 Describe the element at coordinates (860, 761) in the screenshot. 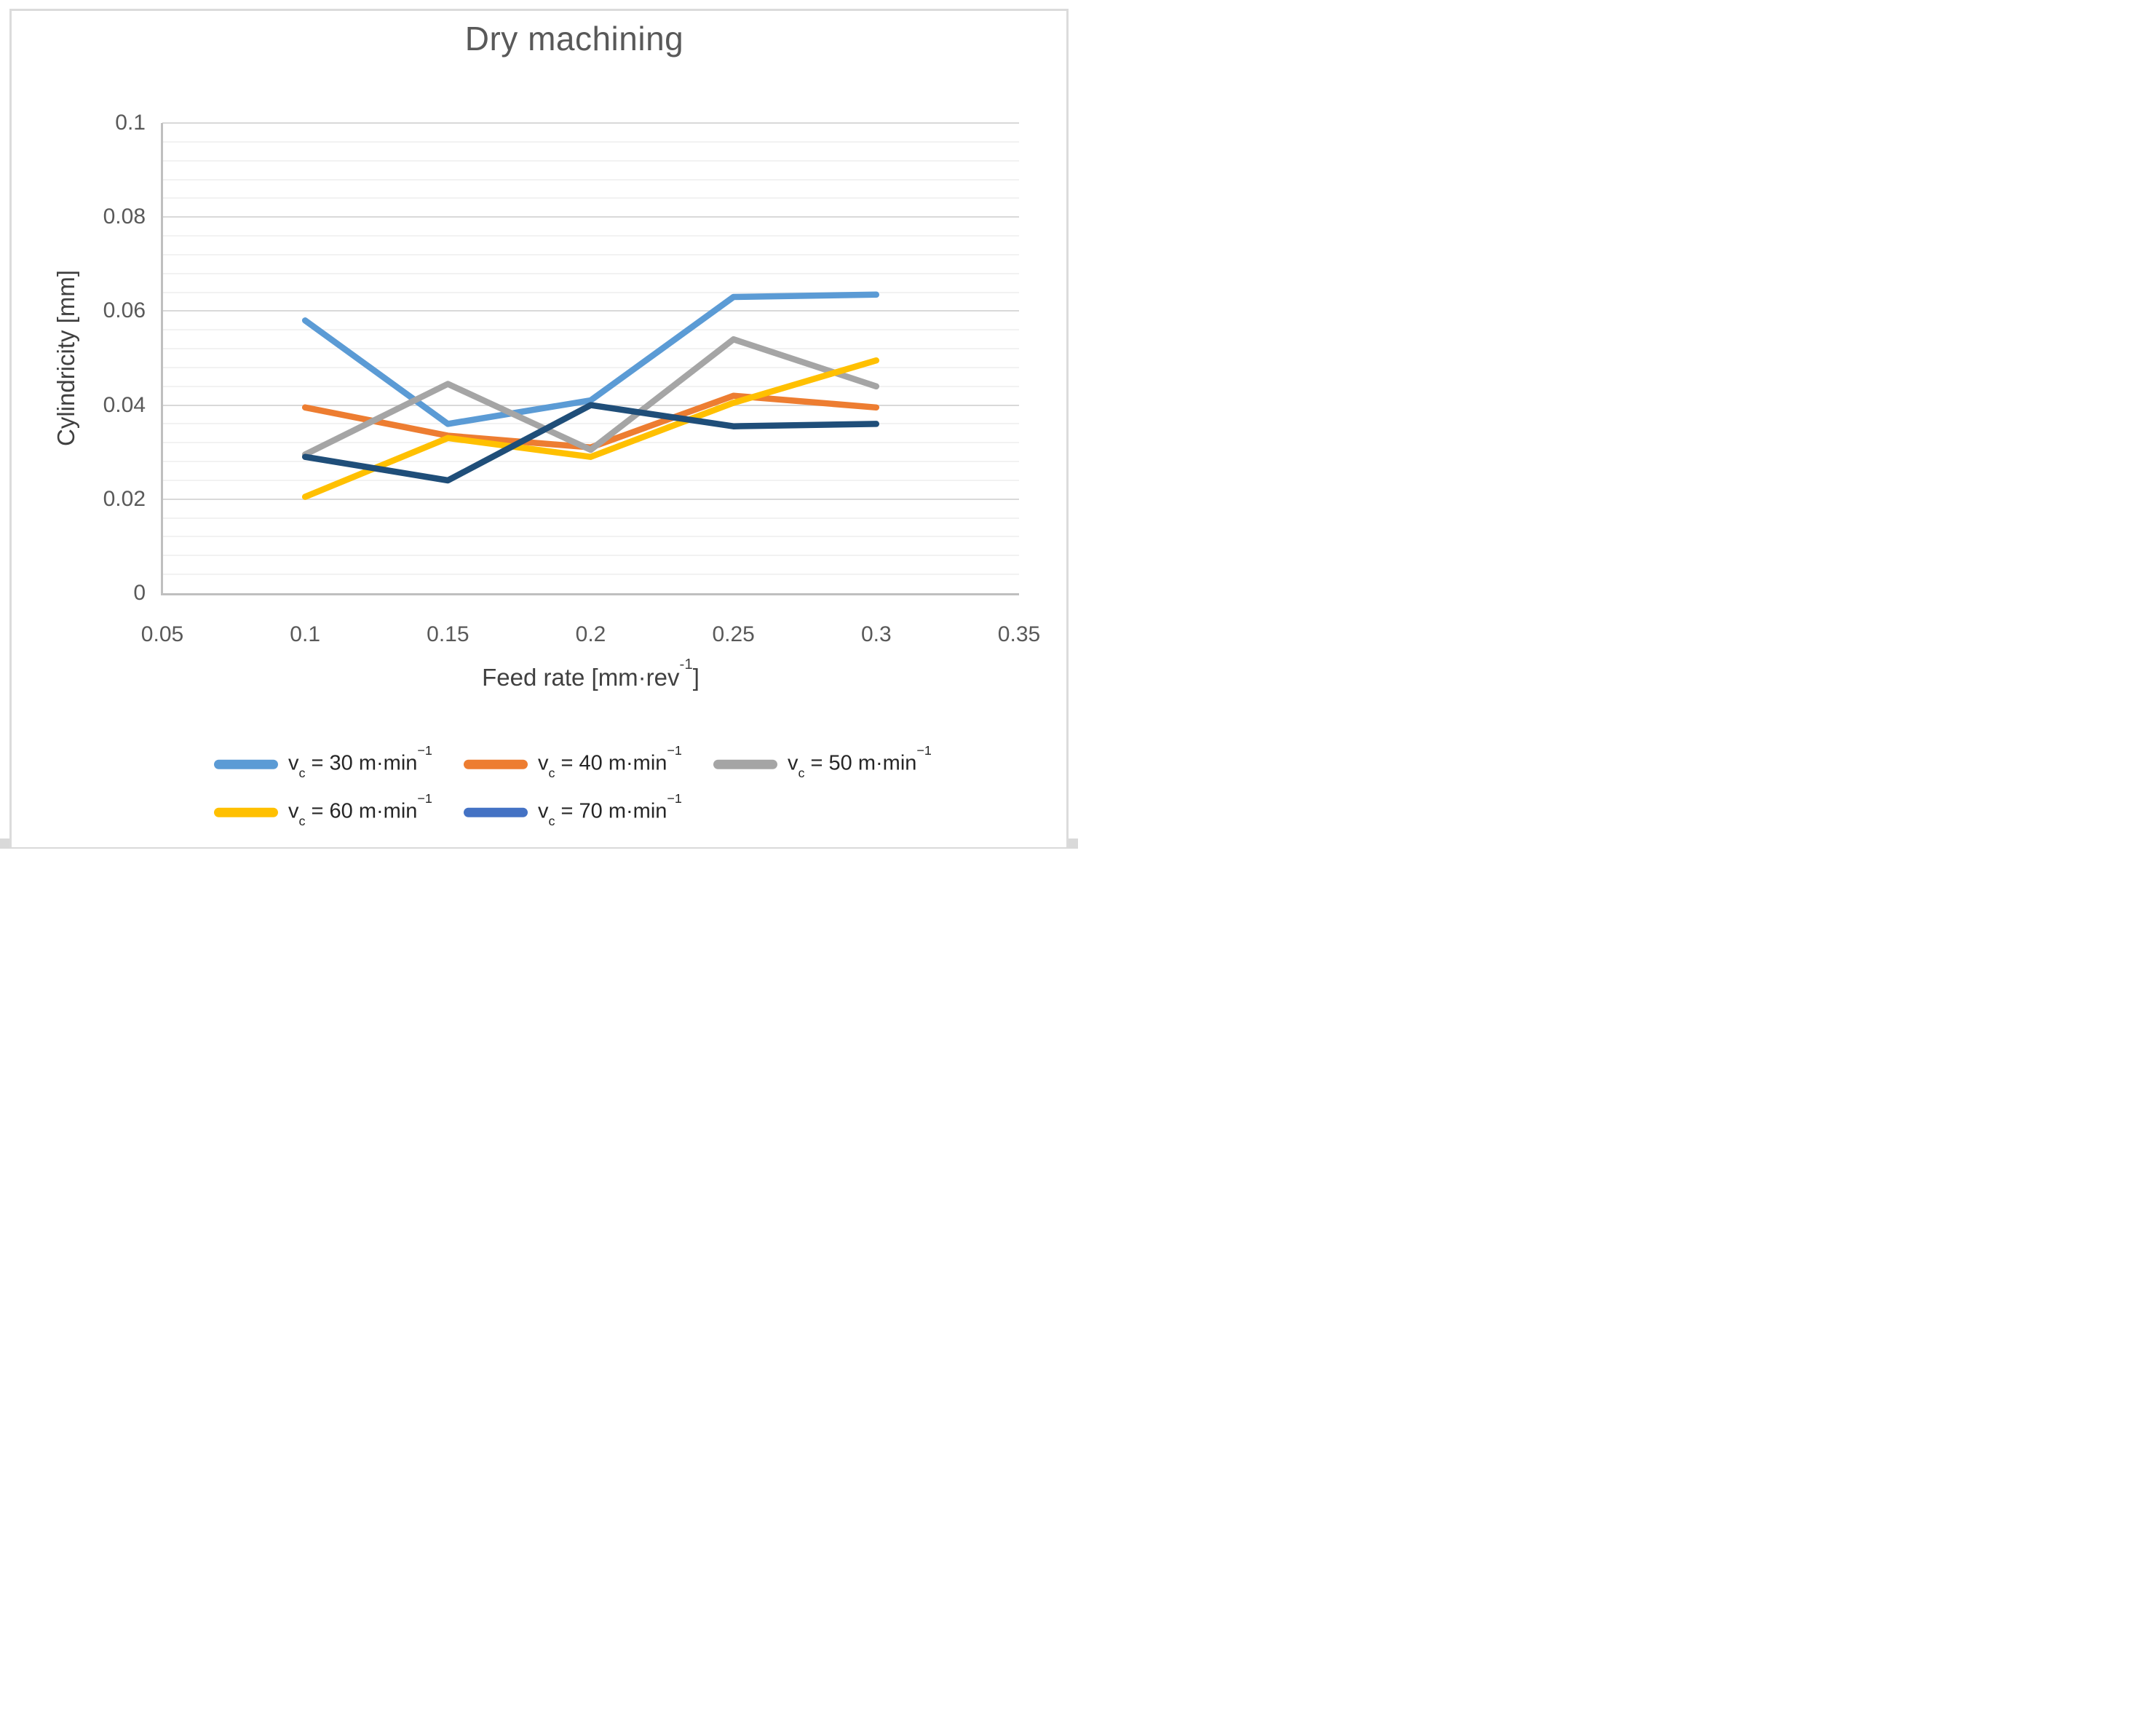

I see `legend-label-vc50: vc = 50 m·min−1` at that location.